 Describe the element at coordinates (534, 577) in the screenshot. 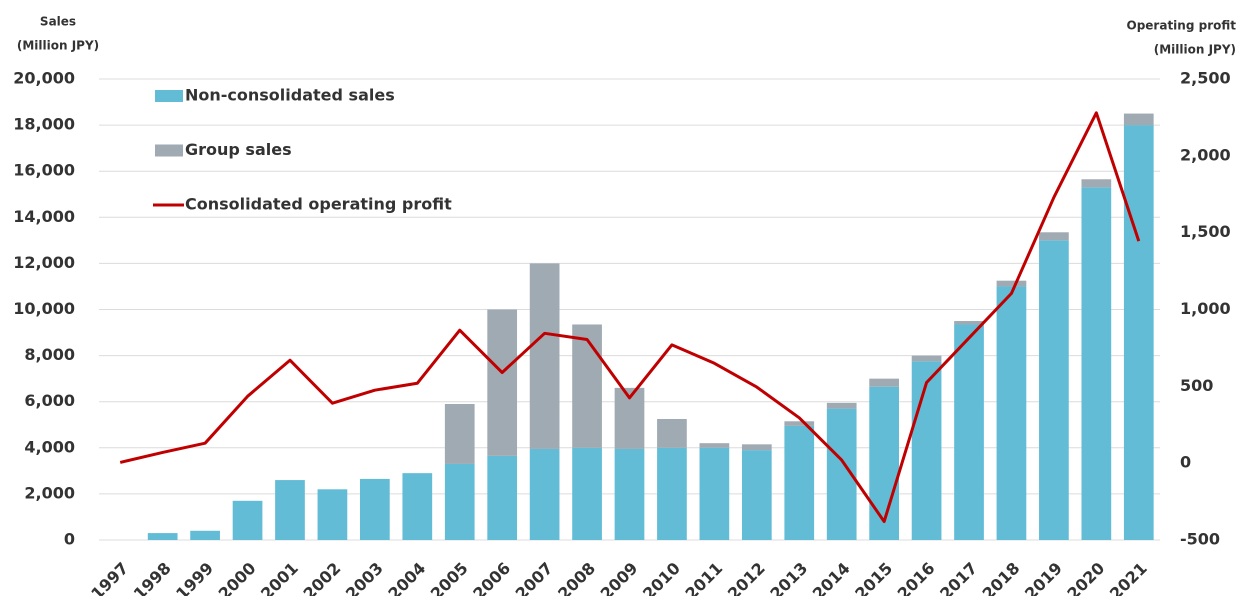

I see `x-tick-label: 2007` at that location.